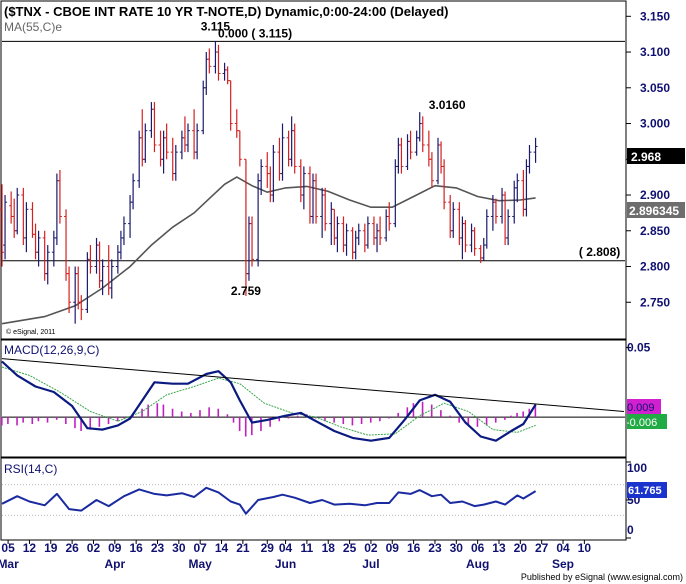 The image size is (686, 584). I want to click on x-tick-label: 27, so click(542, 548).